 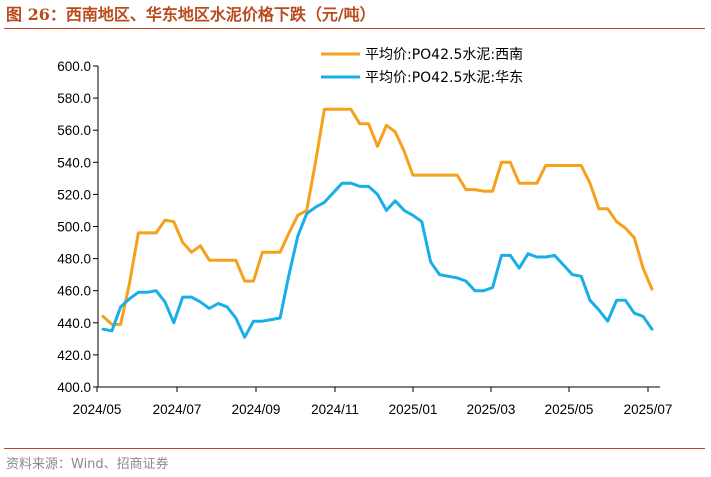 What do you see at coordinates (569, 409) in the screenshot?
I see `x-tick-label: 2025/05` at bounding box center [569, 409].